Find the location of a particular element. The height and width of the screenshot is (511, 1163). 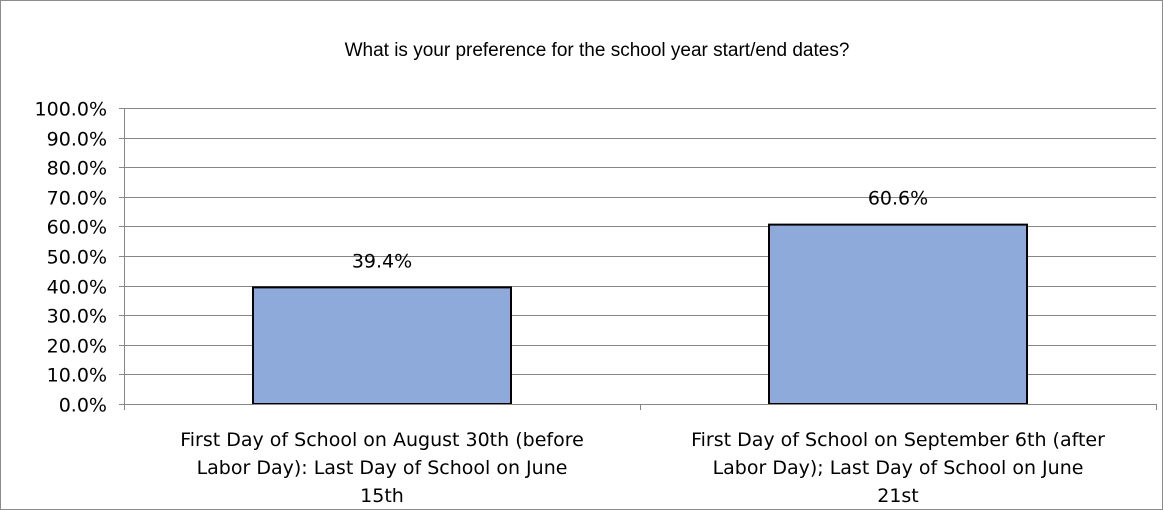

y-tick-label: 60.0% is located at coordinates (77, 228).